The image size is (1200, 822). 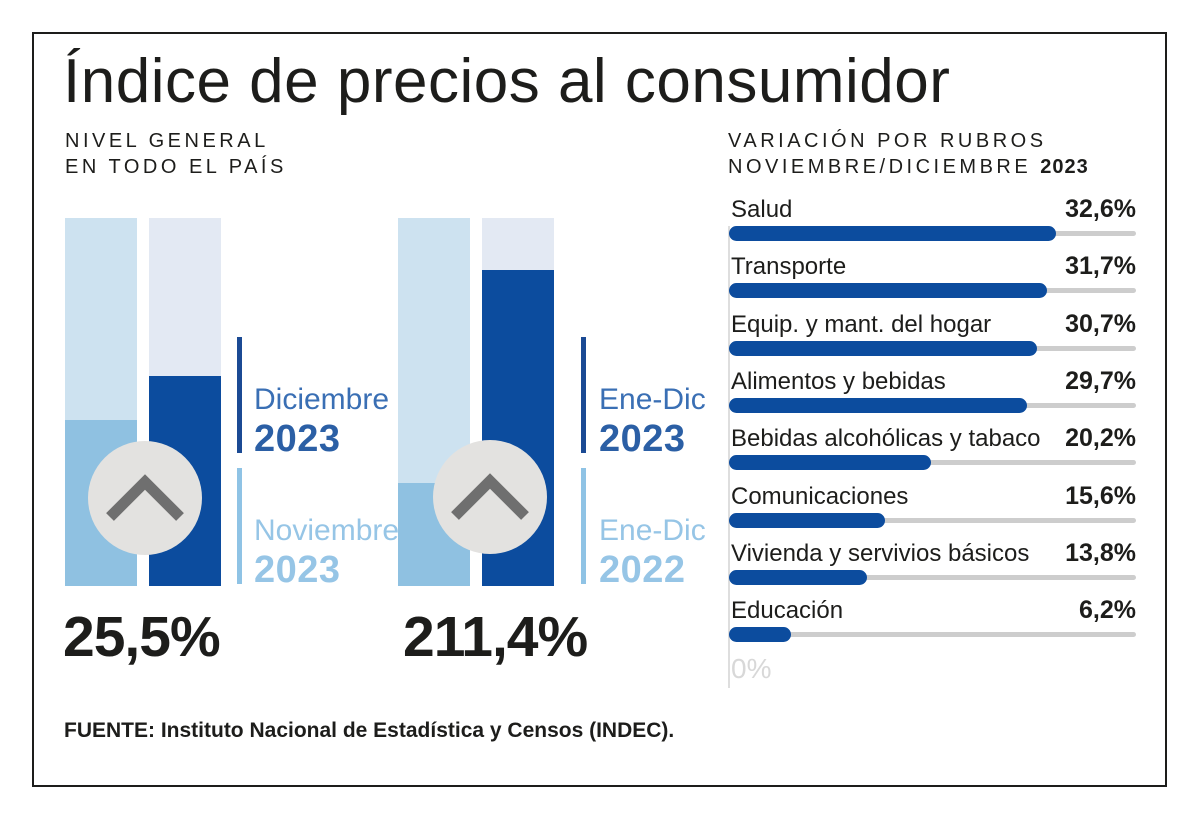 I want to click on rubro-value: 30,7%, so click(x=1100, y=323).